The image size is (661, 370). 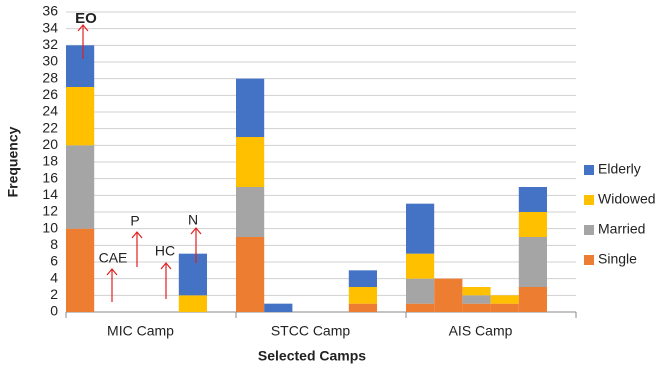 What do you see at coordinates (140, 331) in the screenshot?
I see `x-tick-label: MIC Camp` at bounding box center [140, 331].